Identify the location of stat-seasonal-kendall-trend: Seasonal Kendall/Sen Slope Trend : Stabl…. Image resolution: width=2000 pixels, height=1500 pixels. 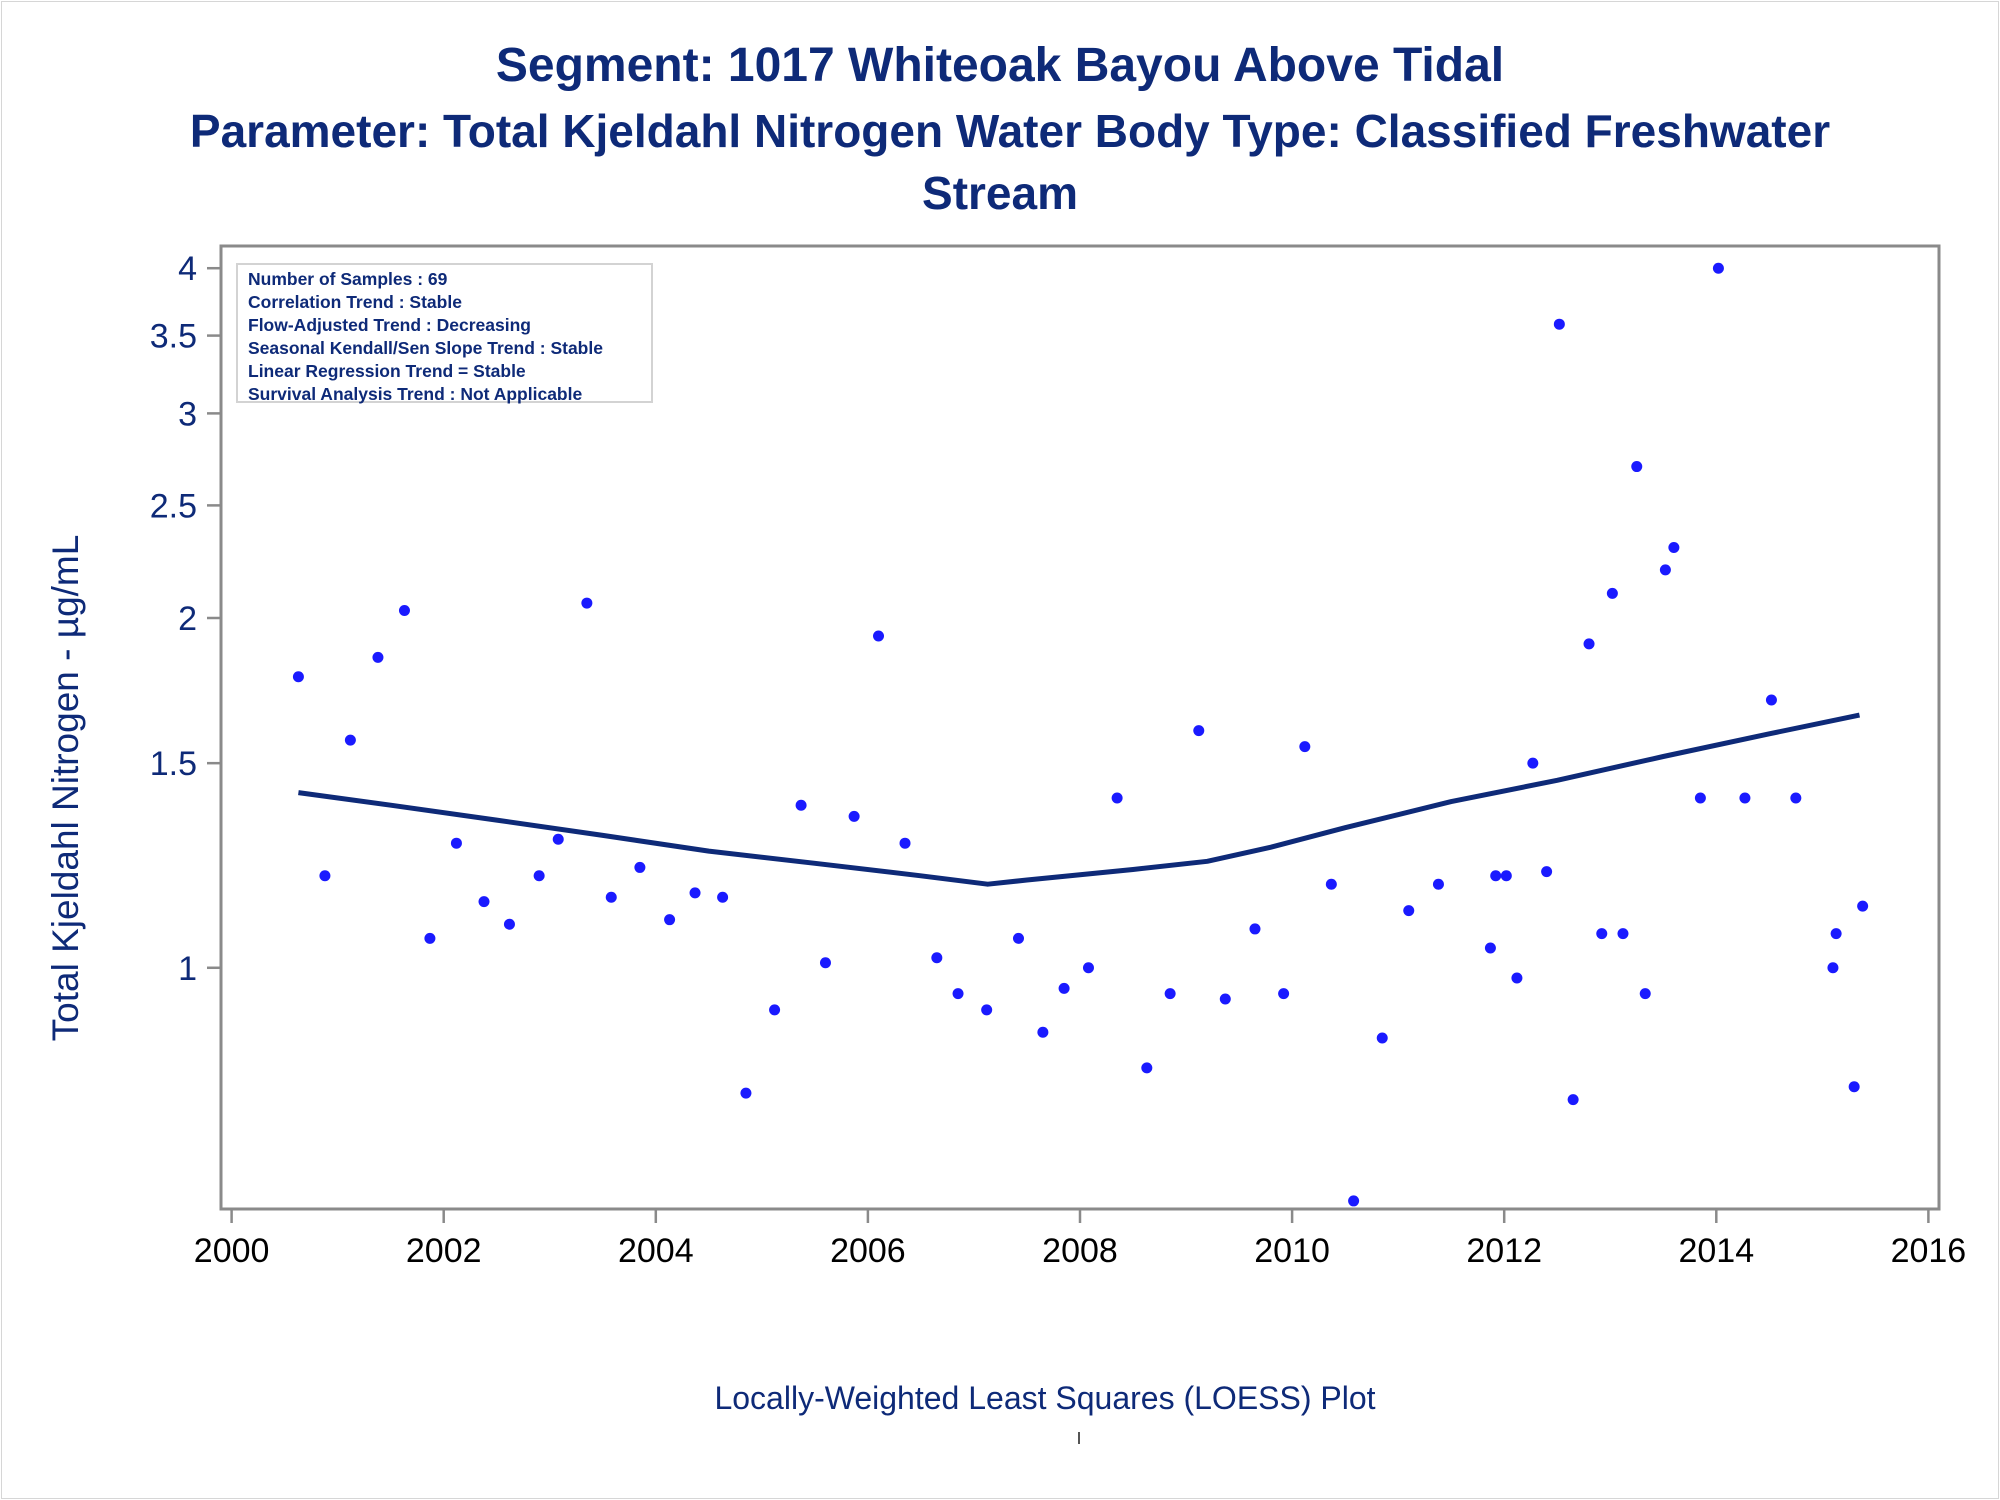
(425, 348).